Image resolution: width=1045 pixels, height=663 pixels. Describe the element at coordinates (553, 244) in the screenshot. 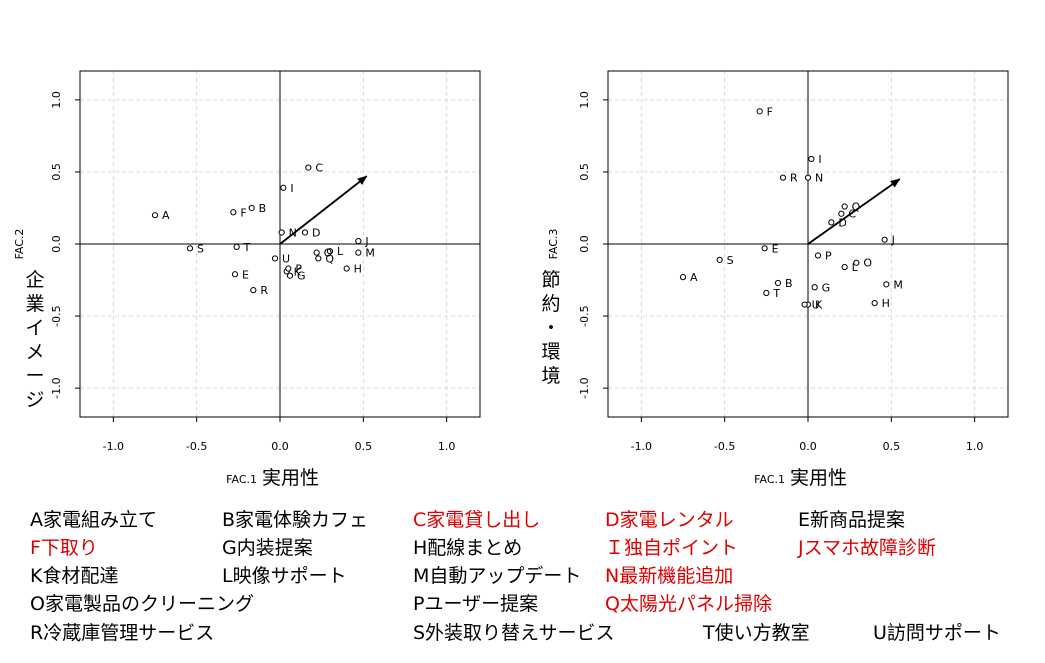

I see `y-axis-code-label: FAC.3` at that location.